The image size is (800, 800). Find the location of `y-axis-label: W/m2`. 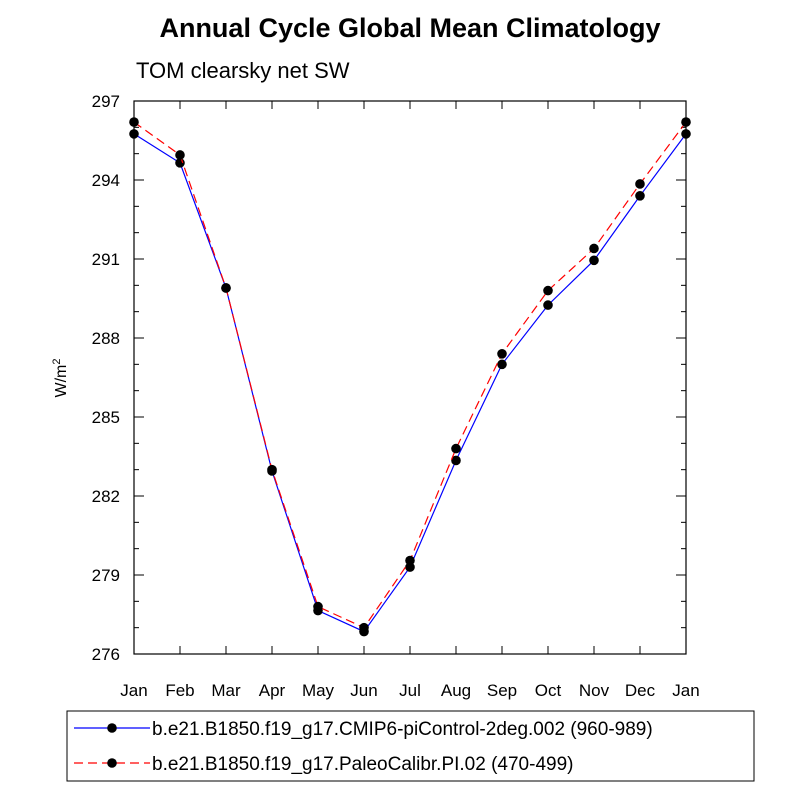

y-axis-label: W/m2 is located at coordinates (60, 378).